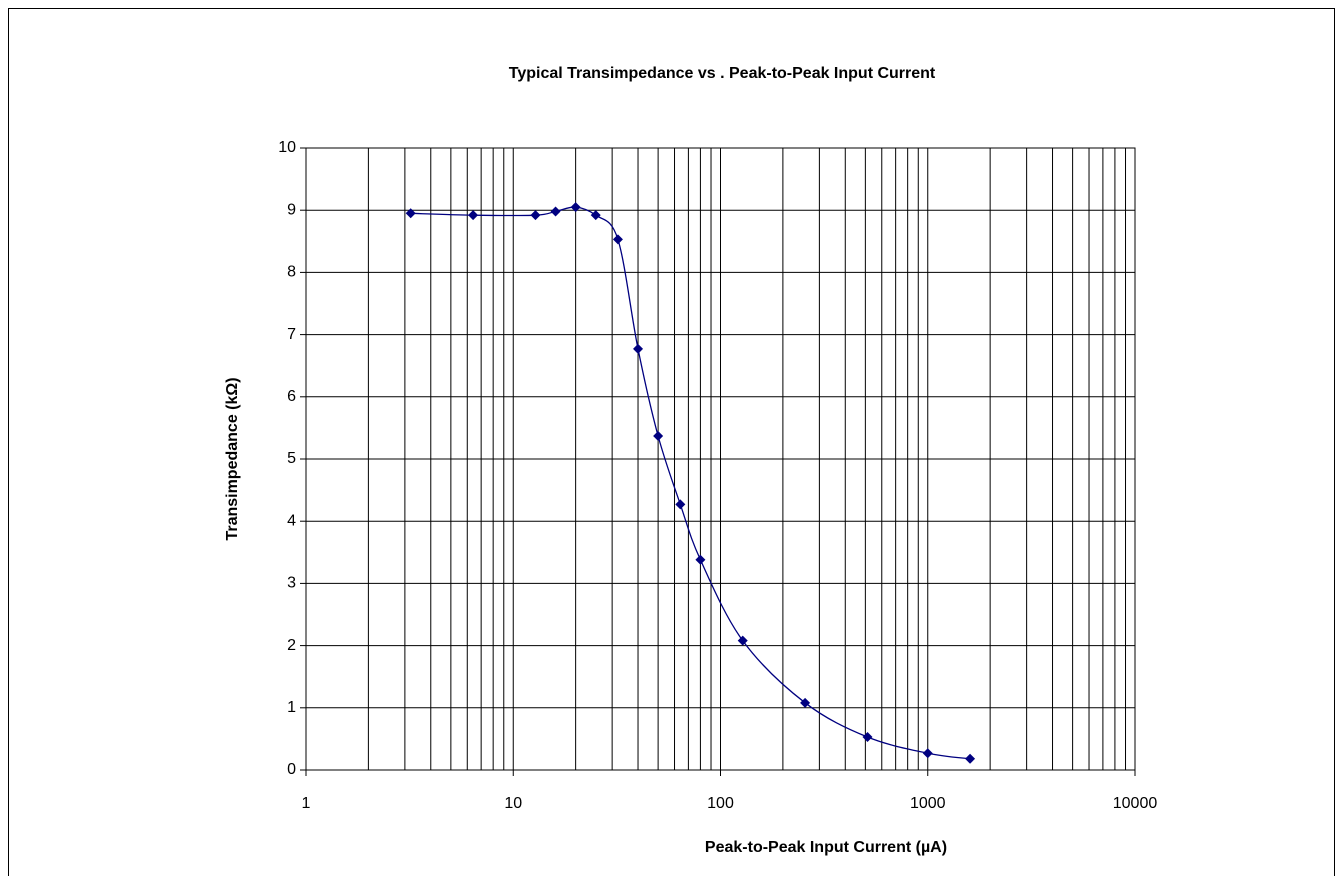  Describe the element at coordinates (291, 769) in the screenshot. I see `y-tick-label: 0` at that location.